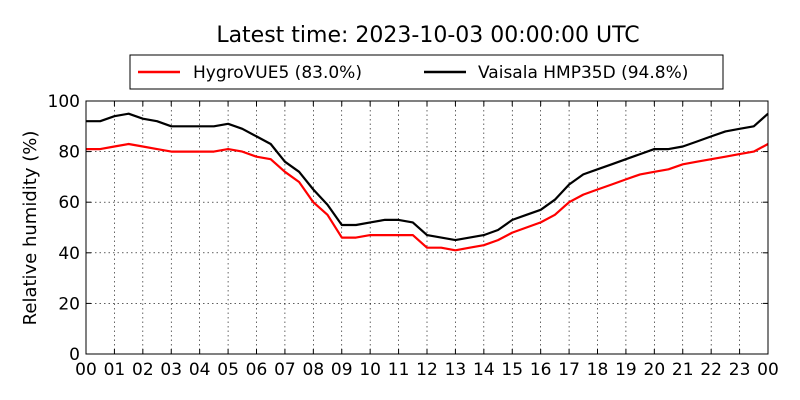 The width and height of the screenshot is (800, 400). What do you see at coordinates (69, 304) in the screenshot?
I see `y-tick-label: 20` at bounding box center [69, 304].